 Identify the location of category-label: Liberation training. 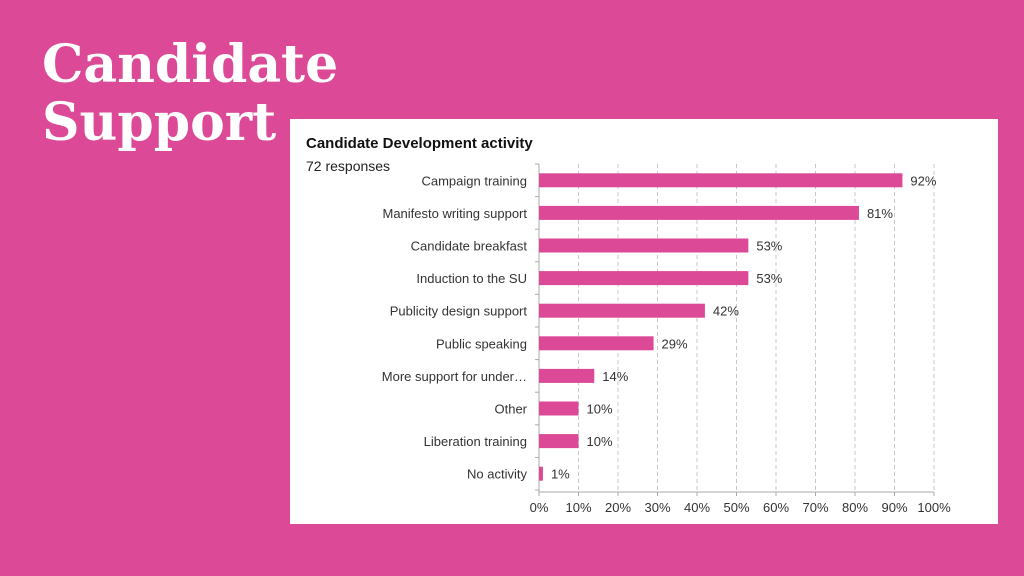
(475, 441).